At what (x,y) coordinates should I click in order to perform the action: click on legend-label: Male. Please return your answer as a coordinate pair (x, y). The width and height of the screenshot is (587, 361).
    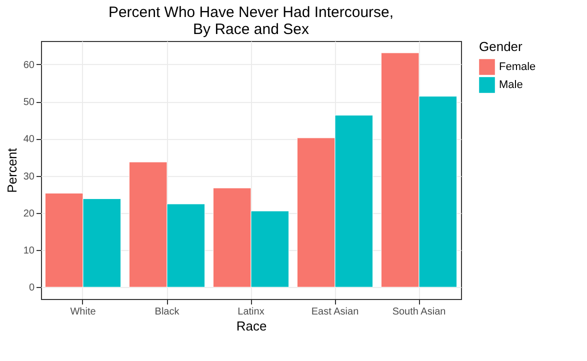
    Looking at the image, I should click on (511, 85).